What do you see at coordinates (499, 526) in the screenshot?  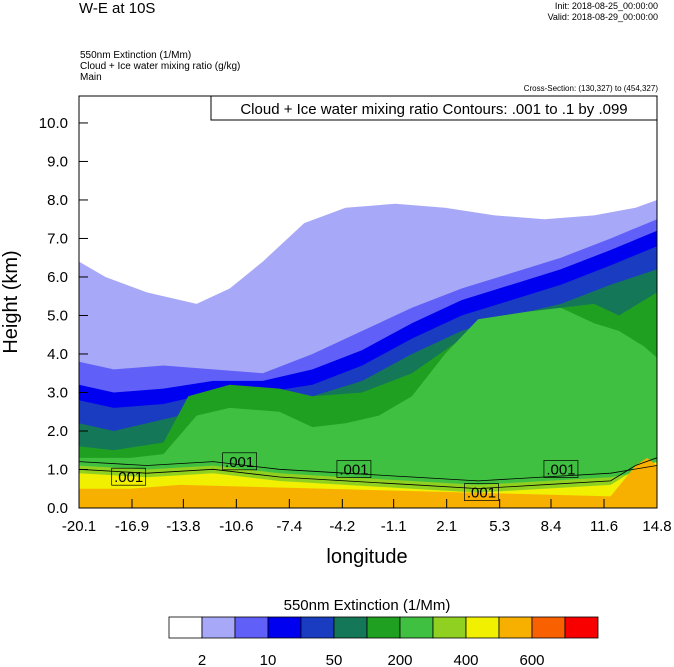 I see `x-tick-label: 5.3` at bounding box center [499, 526].